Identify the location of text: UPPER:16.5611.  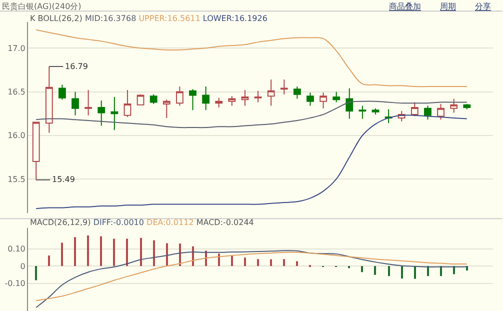
(169, 18).